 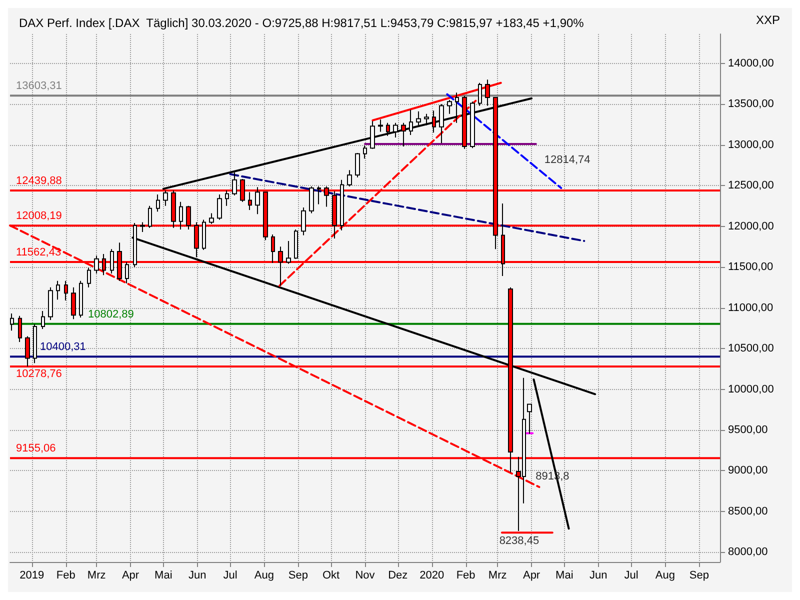 What do you see at coordinates (768, 20) in the screenshot?
I see `text: XXP` at bounding box center [768, 20].